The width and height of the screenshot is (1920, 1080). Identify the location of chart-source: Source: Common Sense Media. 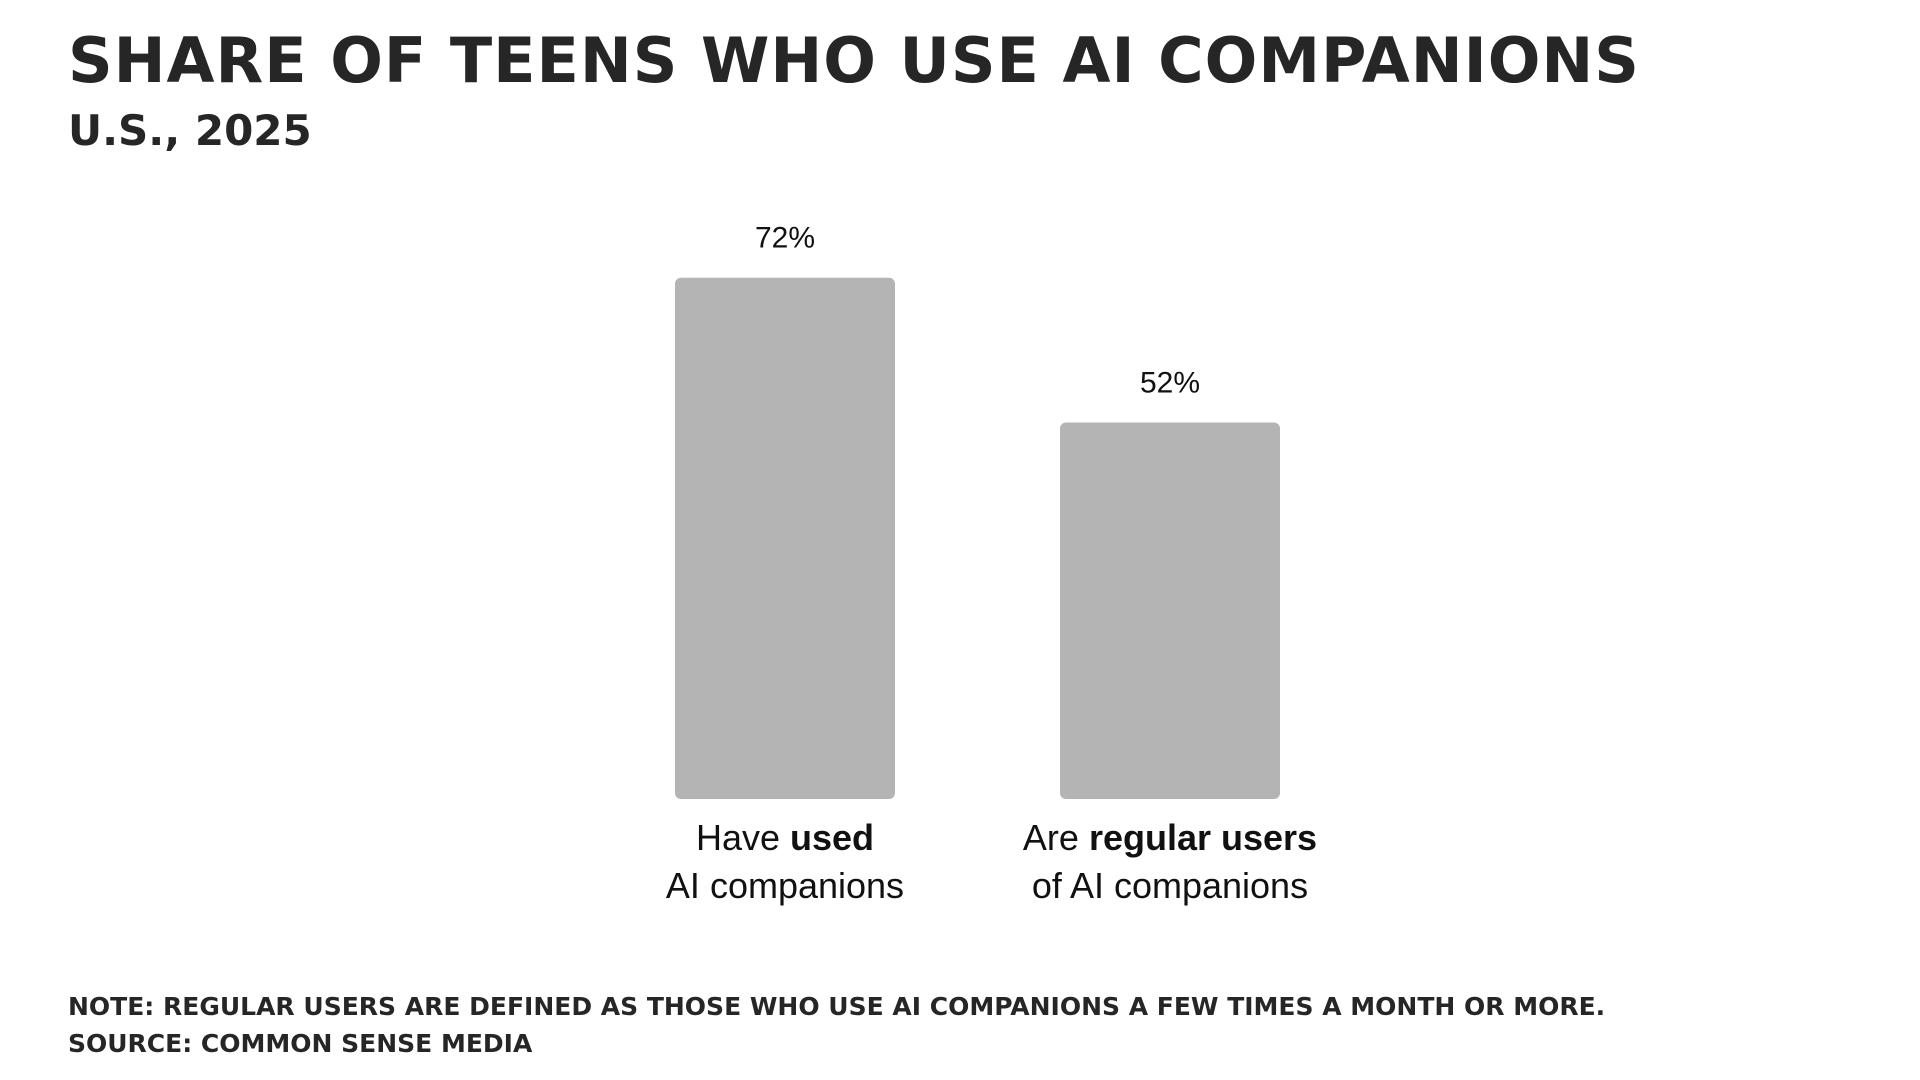
(300, 1043).